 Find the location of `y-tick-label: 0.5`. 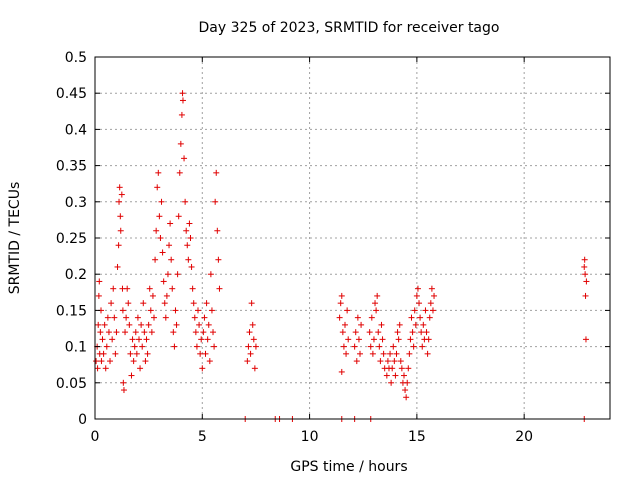

y-tick-label: 0.5 is located at coordinates (76, 58).